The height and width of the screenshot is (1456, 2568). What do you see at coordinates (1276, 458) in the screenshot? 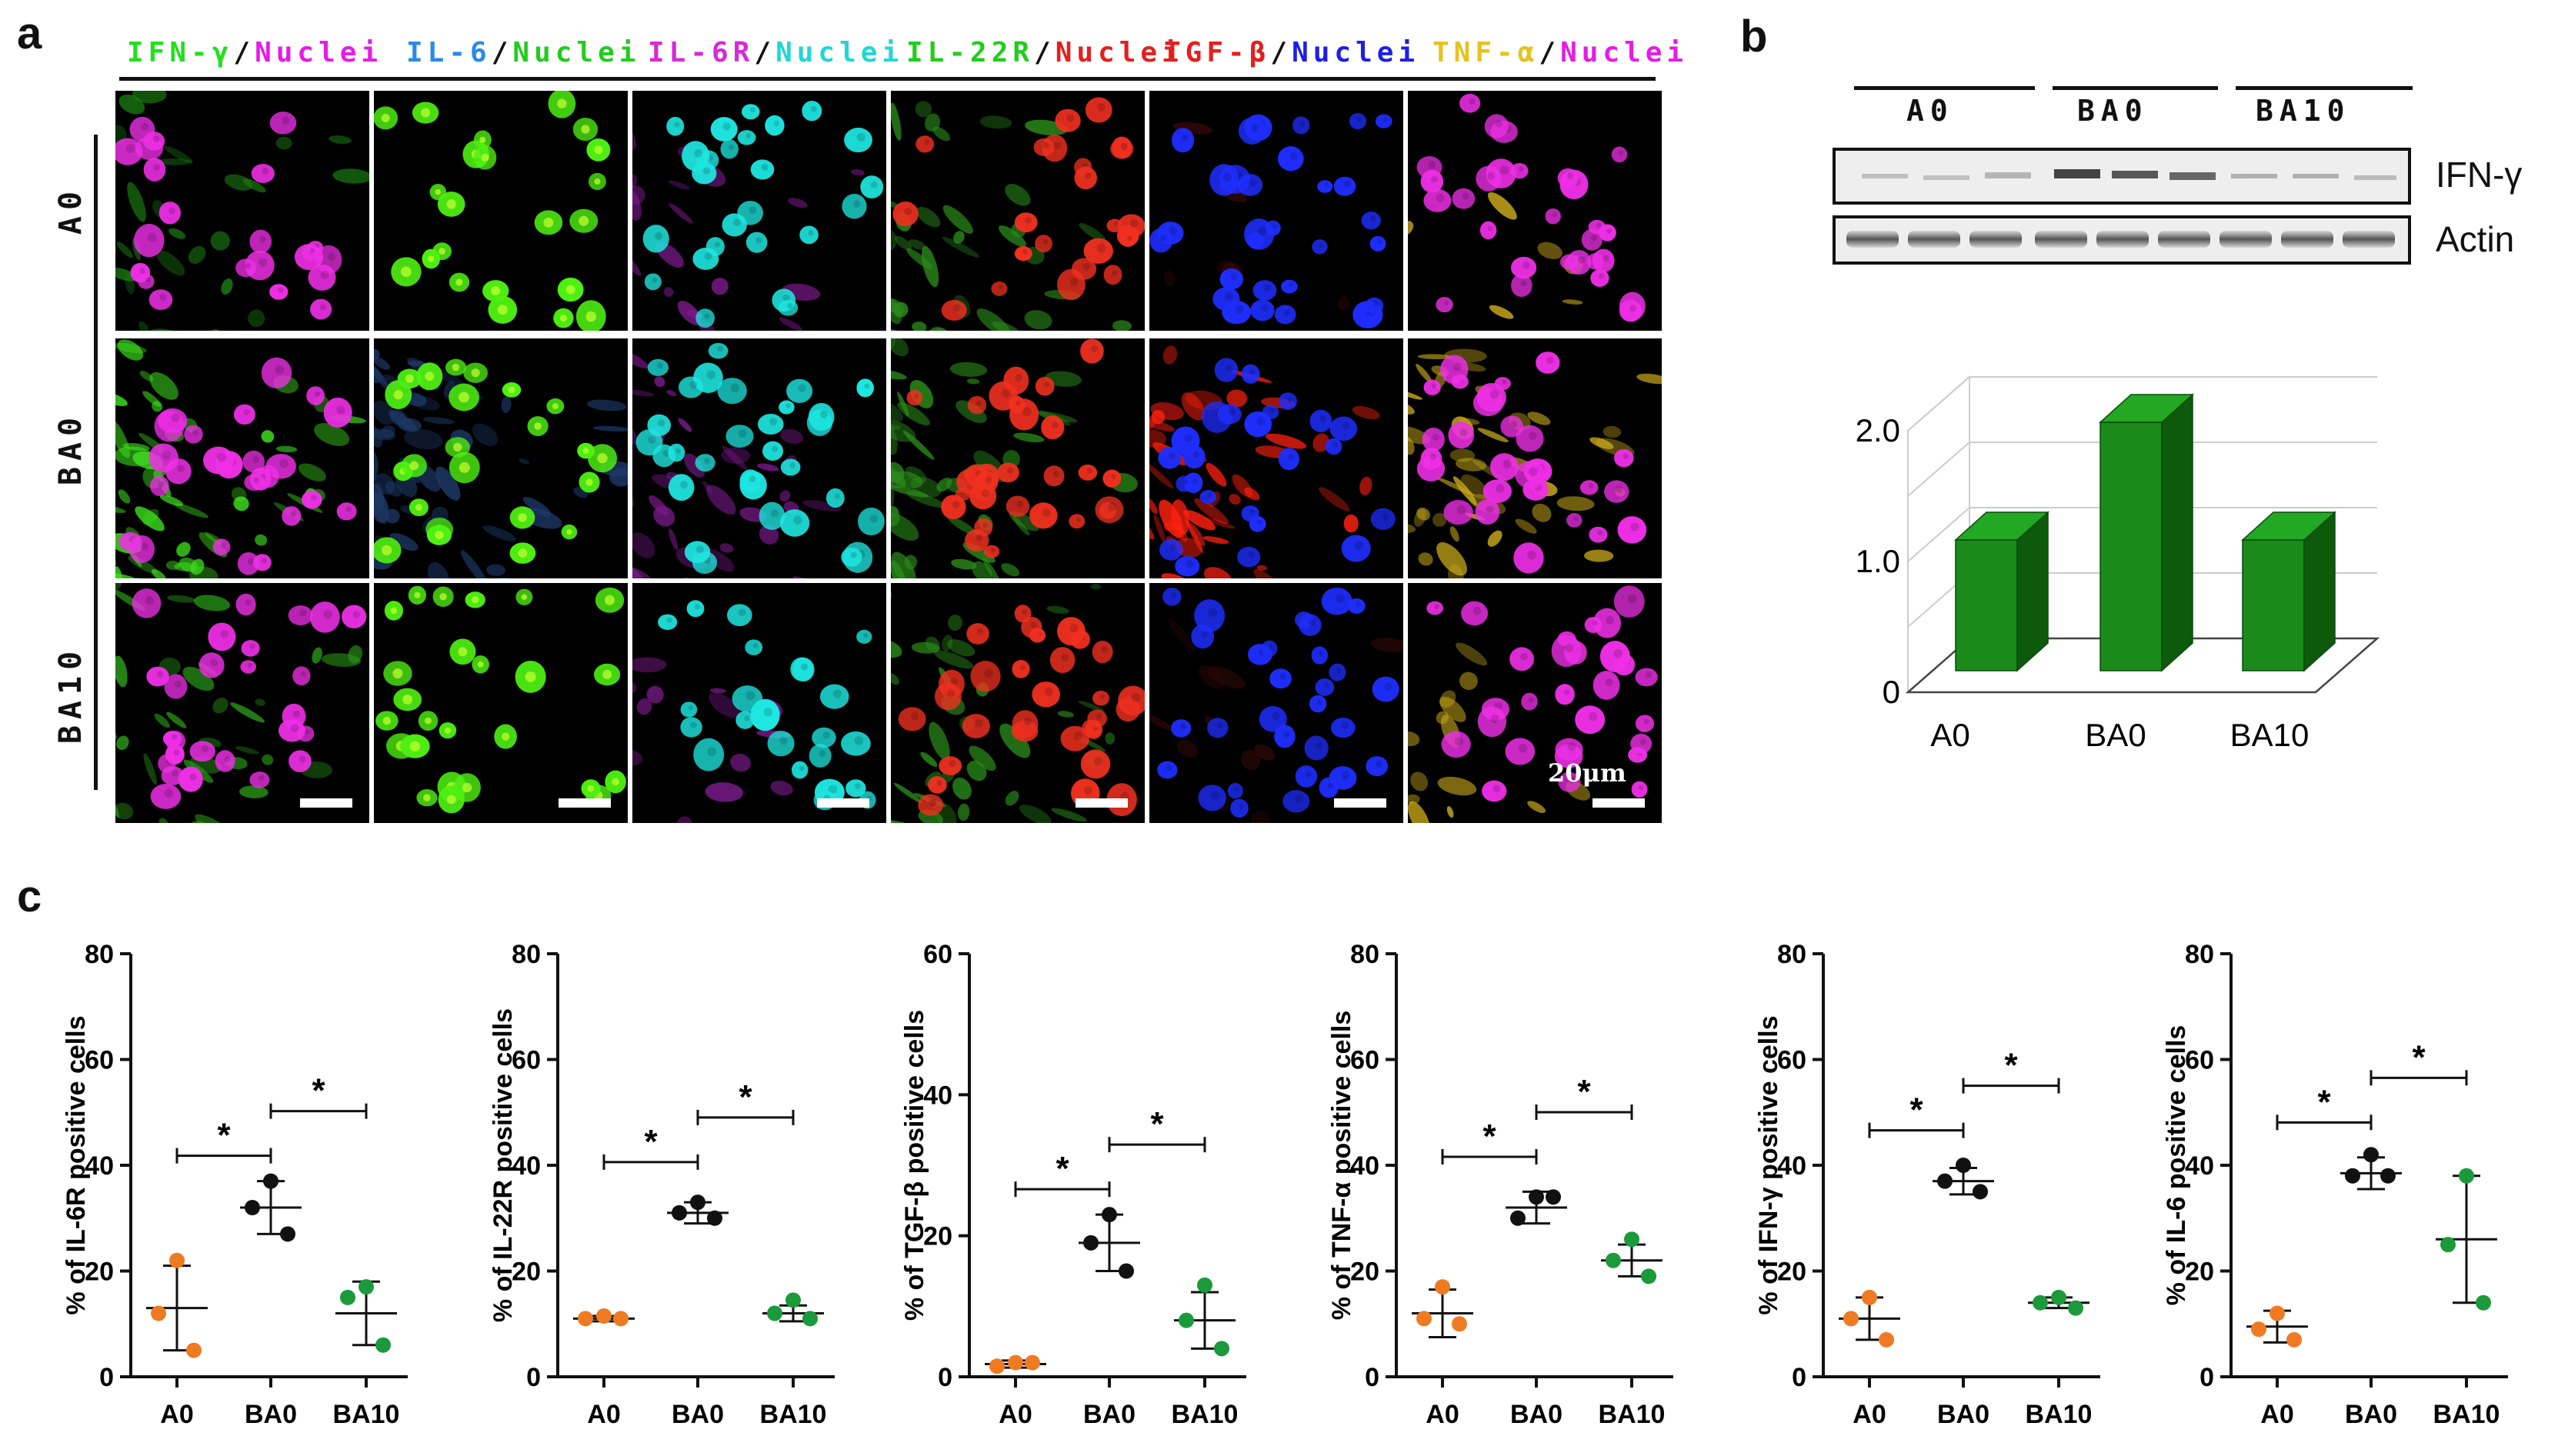
I see `micrograph-r2-c5` at bounding box center [1276, 458].